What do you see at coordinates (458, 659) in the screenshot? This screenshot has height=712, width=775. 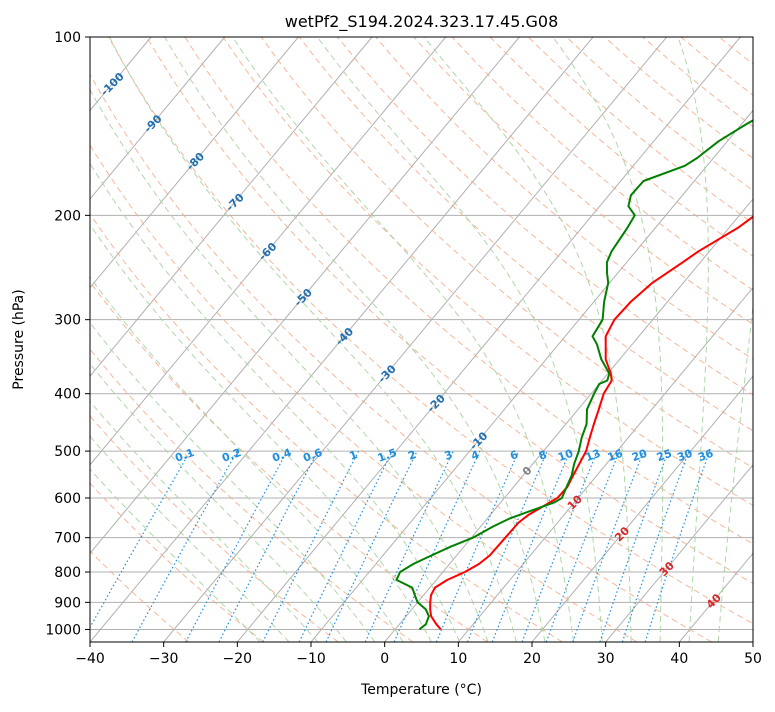 I see `x-tick-label: 10` at bounding box center [458, 659].